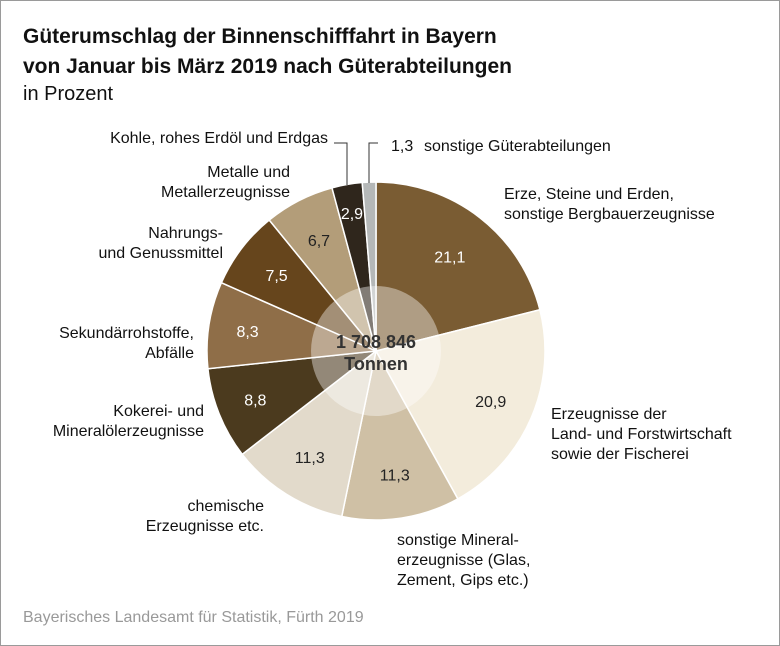 The width and height of the screenshot is (780, 646). I want to click on slice-category-label: Metalle und Metallerzeugnisse, so click(225, 182).